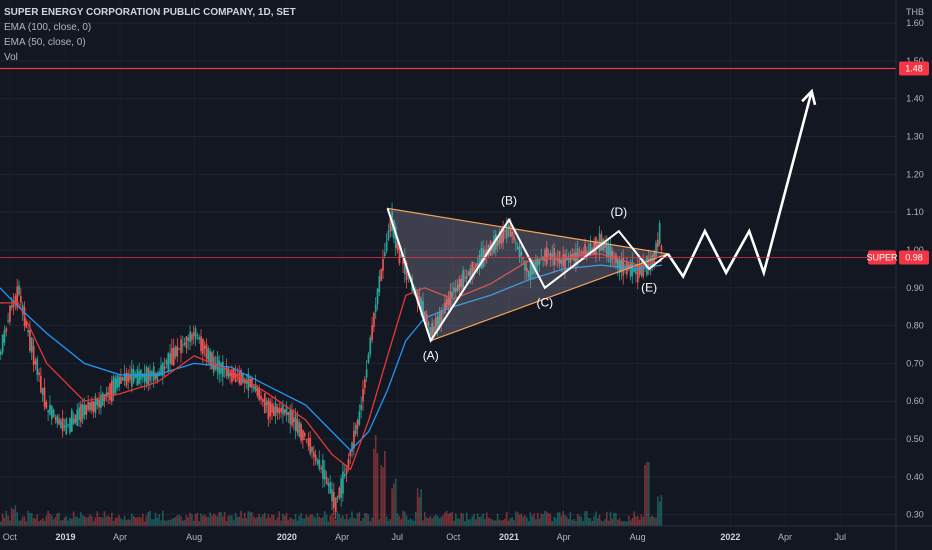  I want to click on x-tick-label: 2019, so click(65, 537).